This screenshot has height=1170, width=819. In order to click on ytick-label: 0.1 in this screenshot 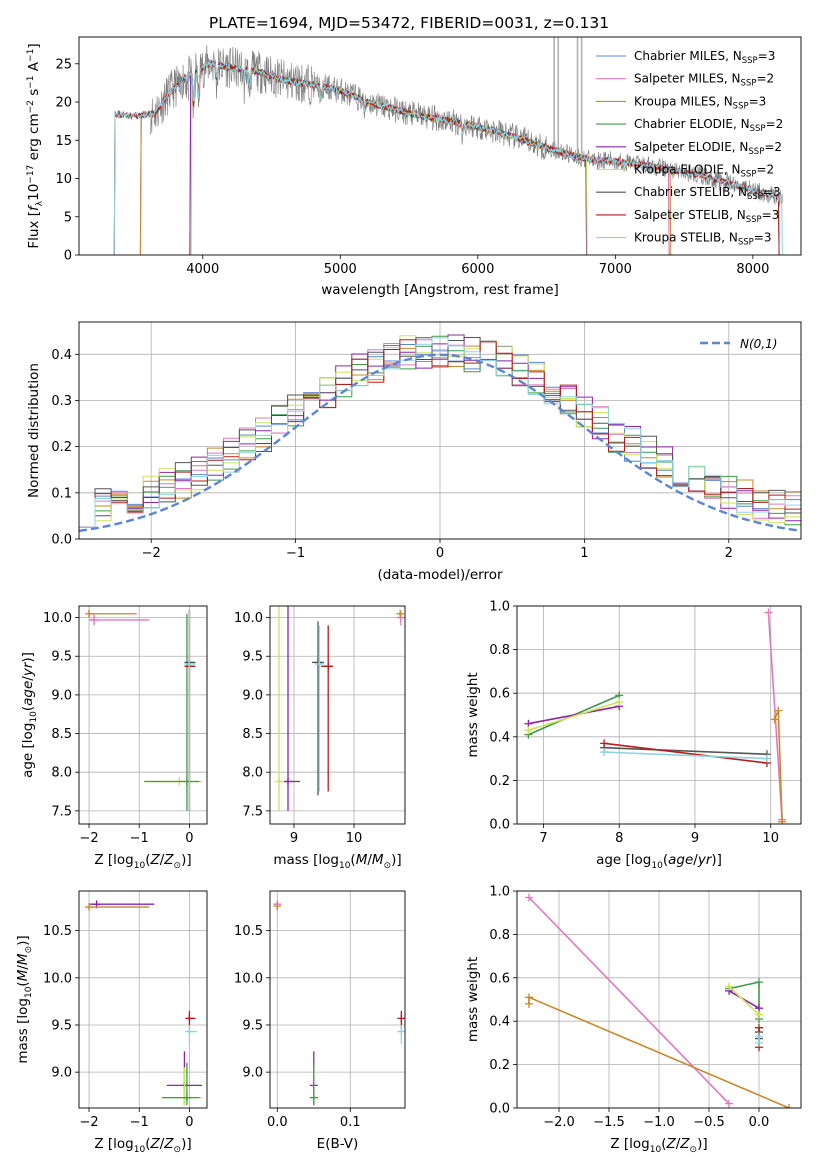, I will do `click(61, 493)`.